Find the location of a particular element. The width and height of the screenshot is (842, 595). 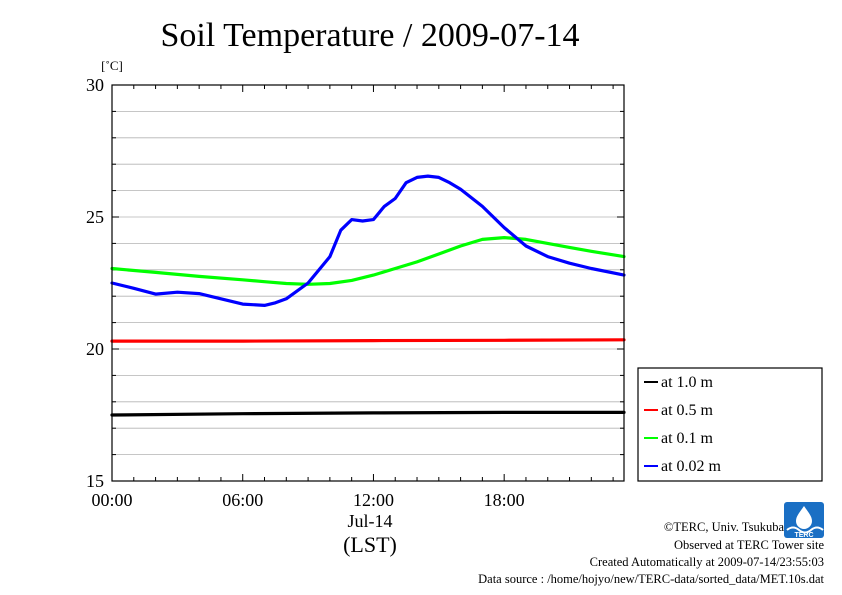

y-tick-label: 30 is located at coordinates (95, 85).